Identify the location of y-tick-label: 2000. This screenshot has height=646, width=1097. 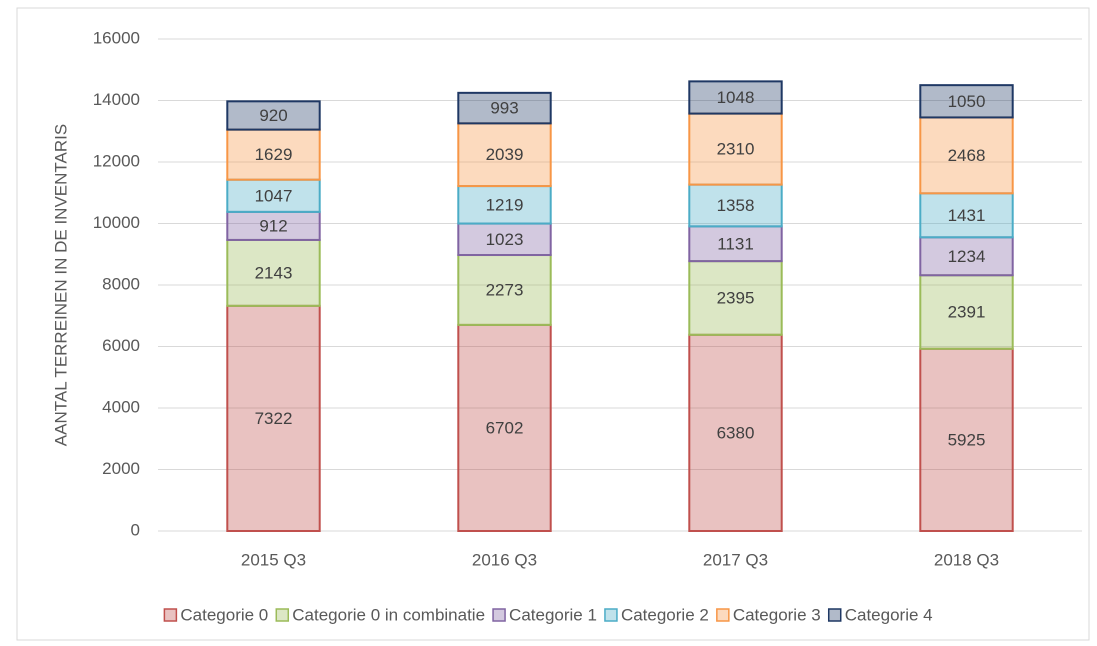
(121, 468).